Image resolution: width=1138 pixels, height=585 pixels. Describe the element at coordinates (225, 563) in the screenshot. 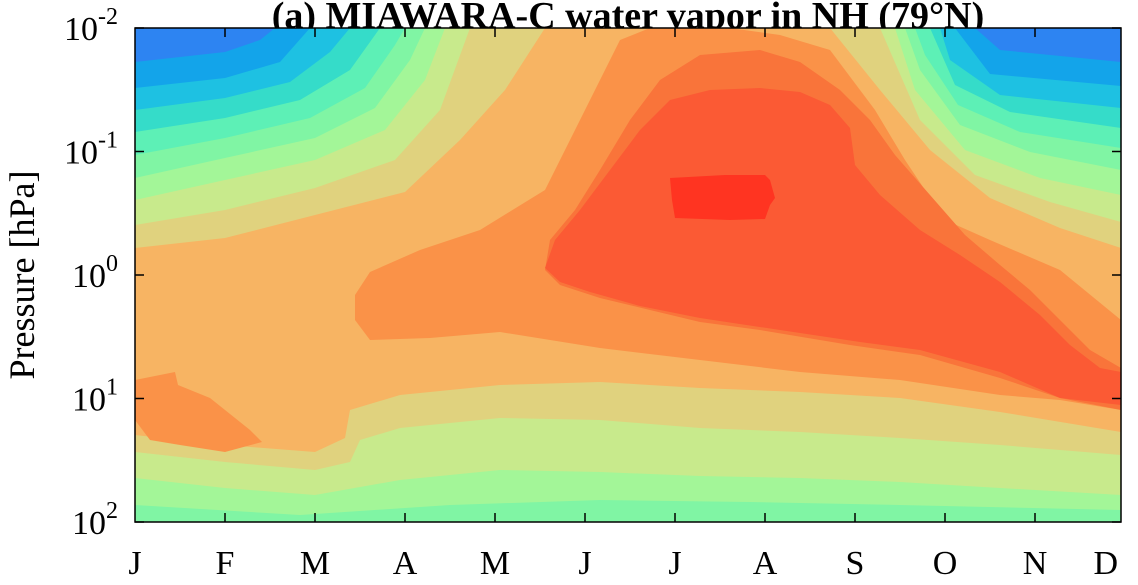

I see `x-tick-label: F` at that location.